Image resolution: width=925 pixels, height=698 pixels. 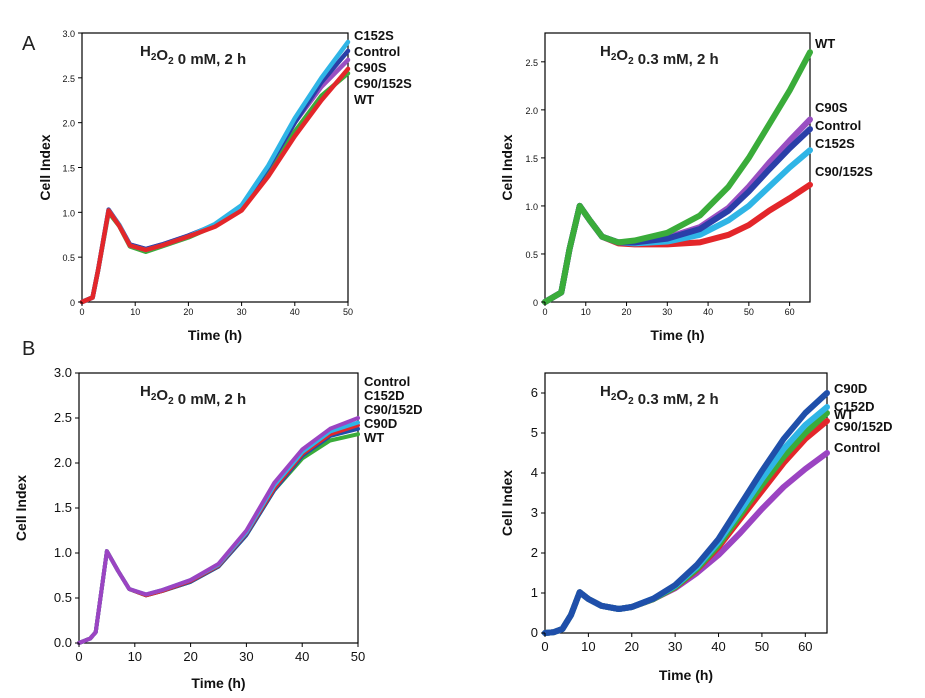 I want to click on y-tick-label: 1, so click(x=534, y=592).